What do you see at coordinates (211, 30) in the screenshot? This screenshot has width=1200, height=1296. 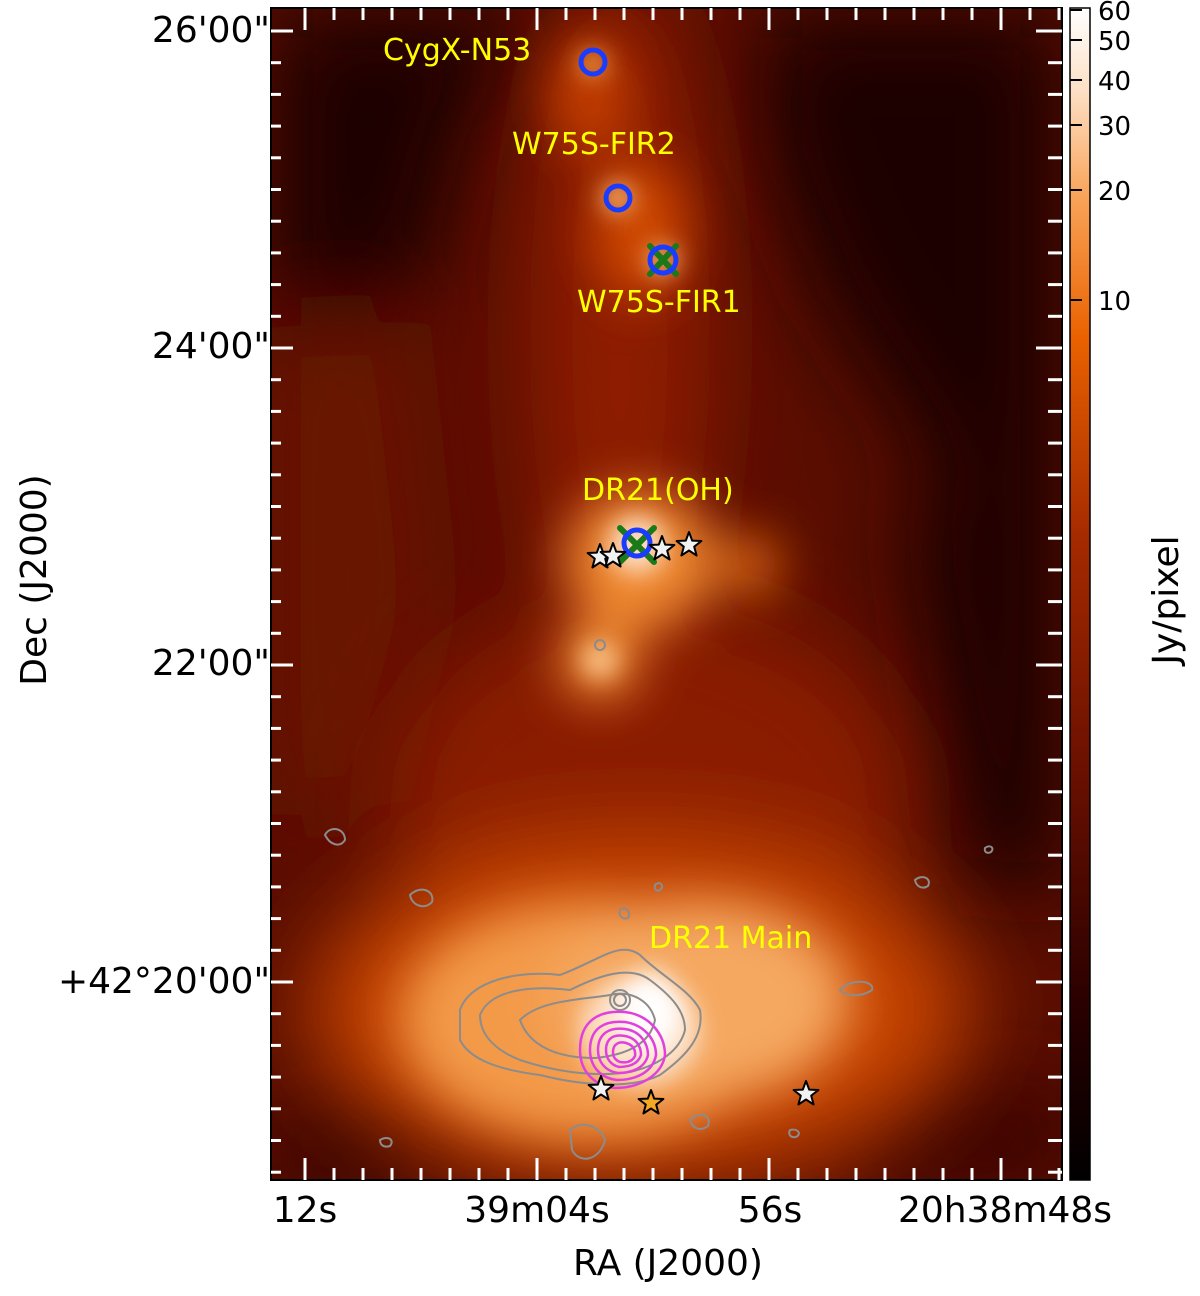 I see `y-tick-label: 26'00"` at bounding box center [211, 30].